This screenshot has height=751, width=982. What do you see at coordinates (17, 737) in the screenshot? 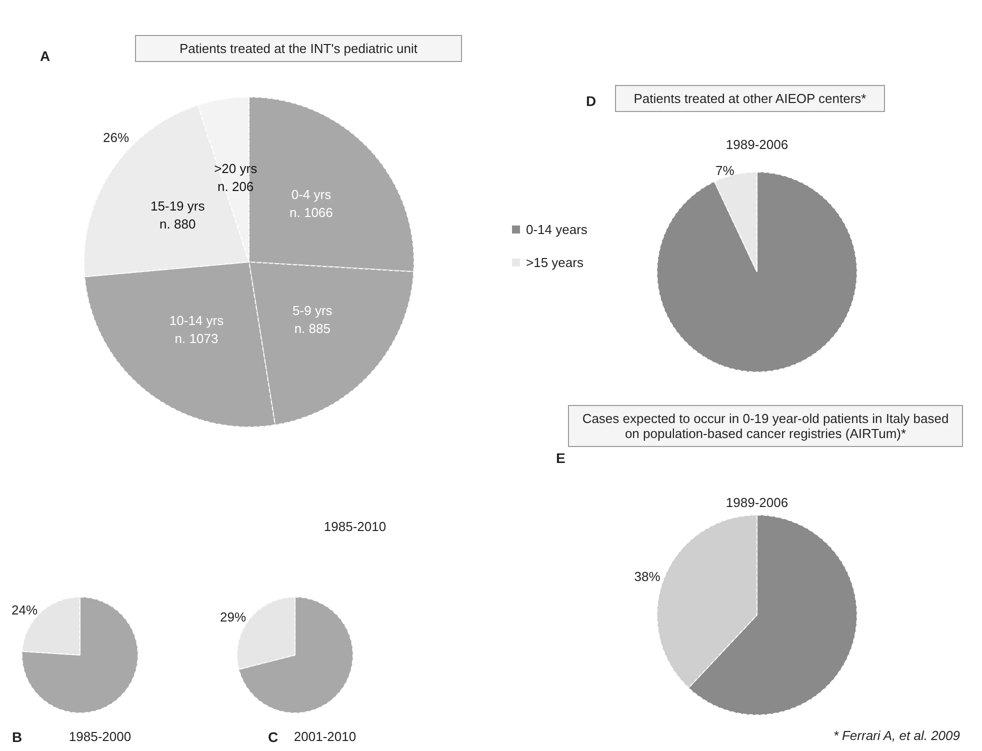
I see `text: B` at bounding box center [17, 737].